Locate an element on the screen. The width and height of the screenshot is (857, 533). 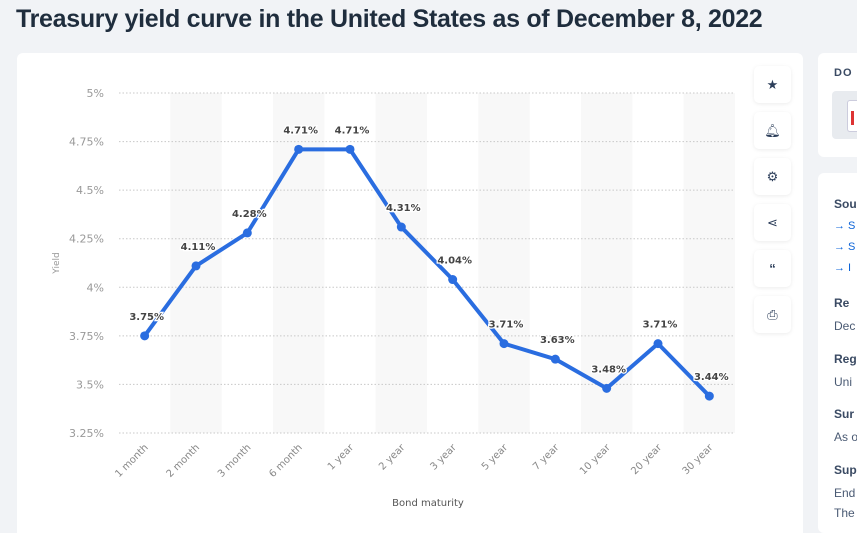
cite-button: “ is located at coordinates (772, 268).